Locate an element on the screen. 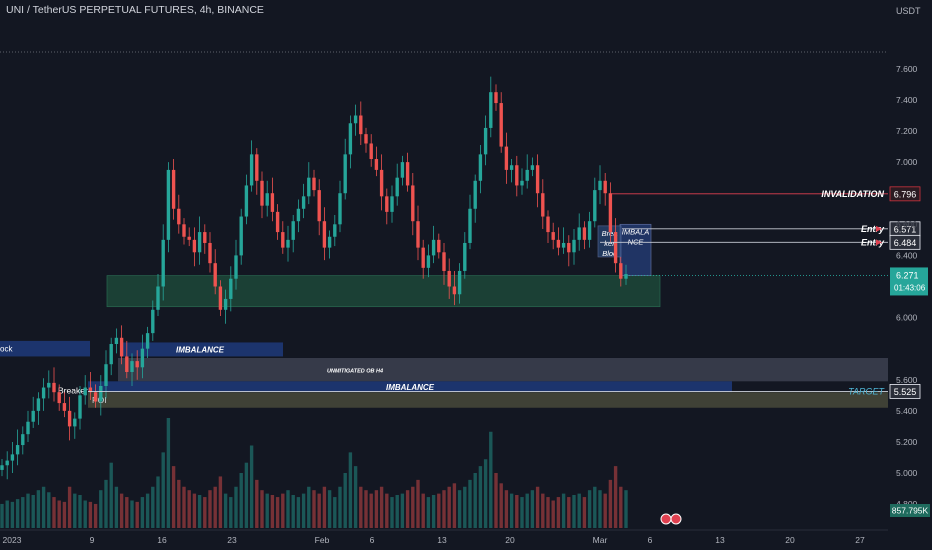 The height and width of the screenshot is (550, 932). level-value-1: 6.571 is located at coordinates (905, 229).